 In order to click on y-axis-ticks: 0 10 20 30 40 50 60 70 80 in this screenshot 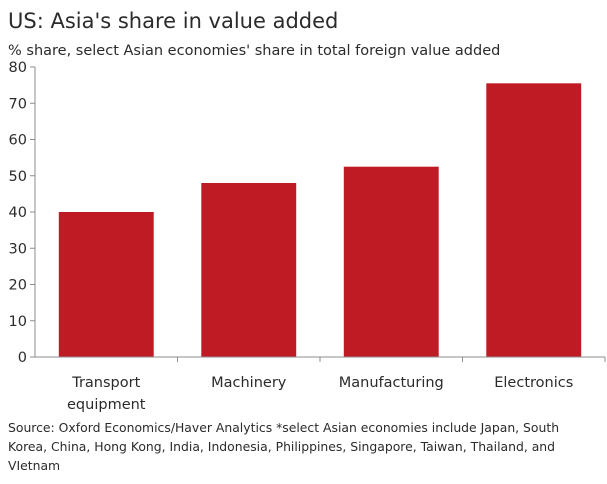, I will do `click(22, 213)`.